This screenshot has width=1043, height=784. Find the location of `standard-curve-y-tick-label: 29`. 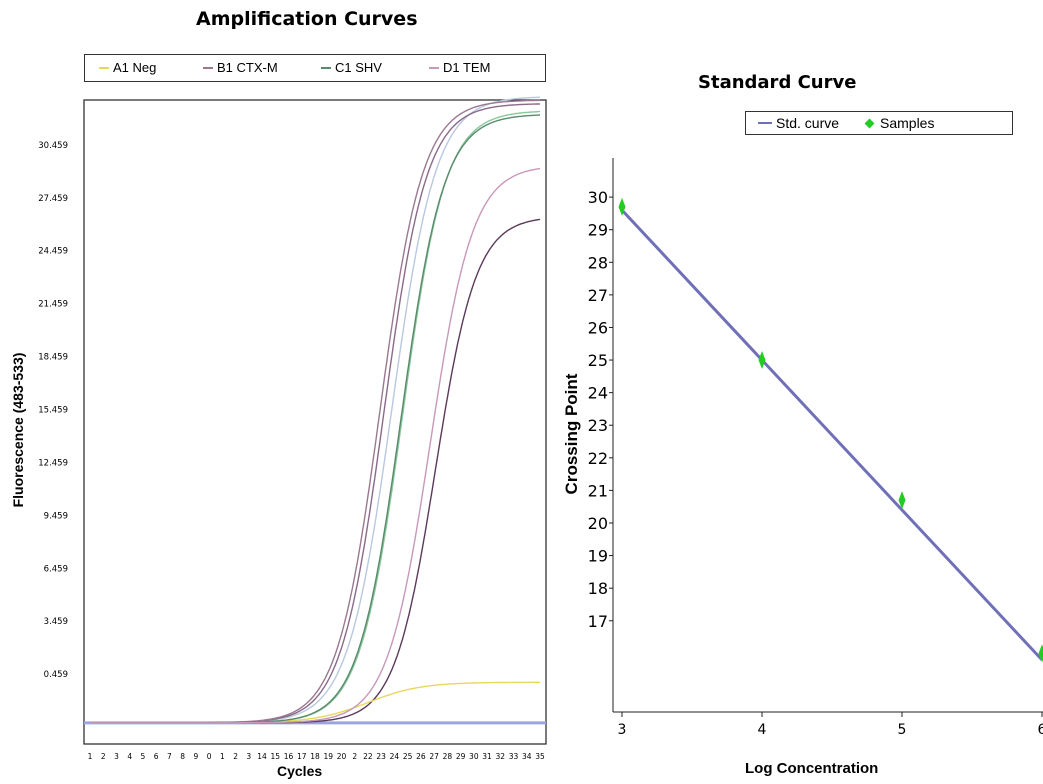

standard-curve-y-tick-label: 29 is located at coordinates (598, 230).